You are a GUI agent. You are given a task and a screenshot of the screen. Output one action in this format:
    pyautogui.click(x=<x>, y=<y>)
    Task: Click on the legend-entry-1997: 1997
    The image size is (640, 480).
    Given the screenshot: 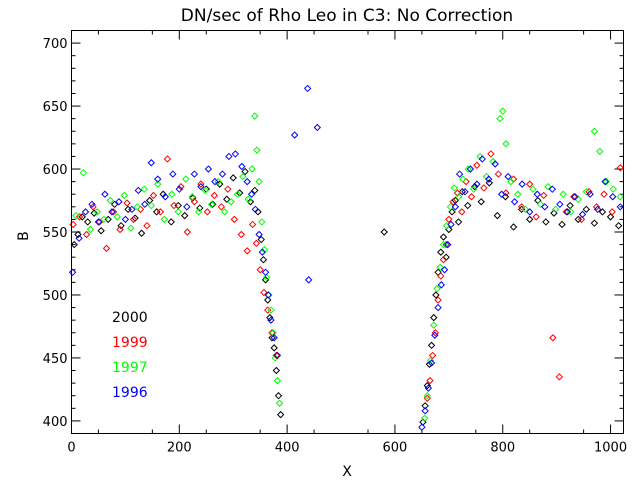 What is the action you would take?
    pyautogui.click(x=130, y=368)
    